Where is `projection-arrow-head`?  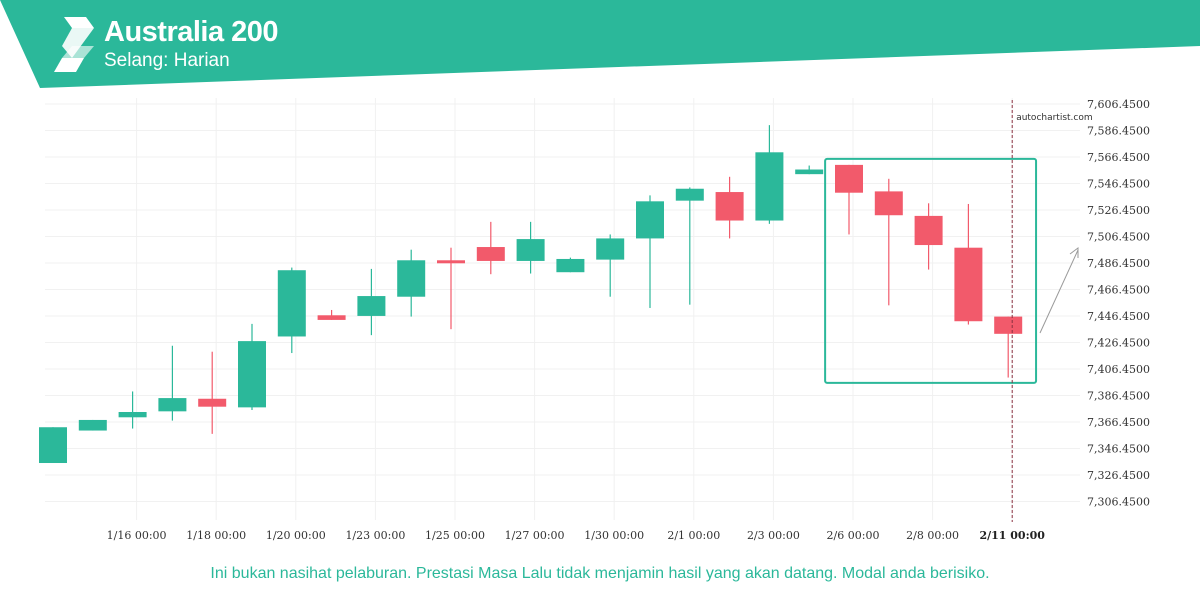 projection-arrow-head is located at coordinates (1074, 252).